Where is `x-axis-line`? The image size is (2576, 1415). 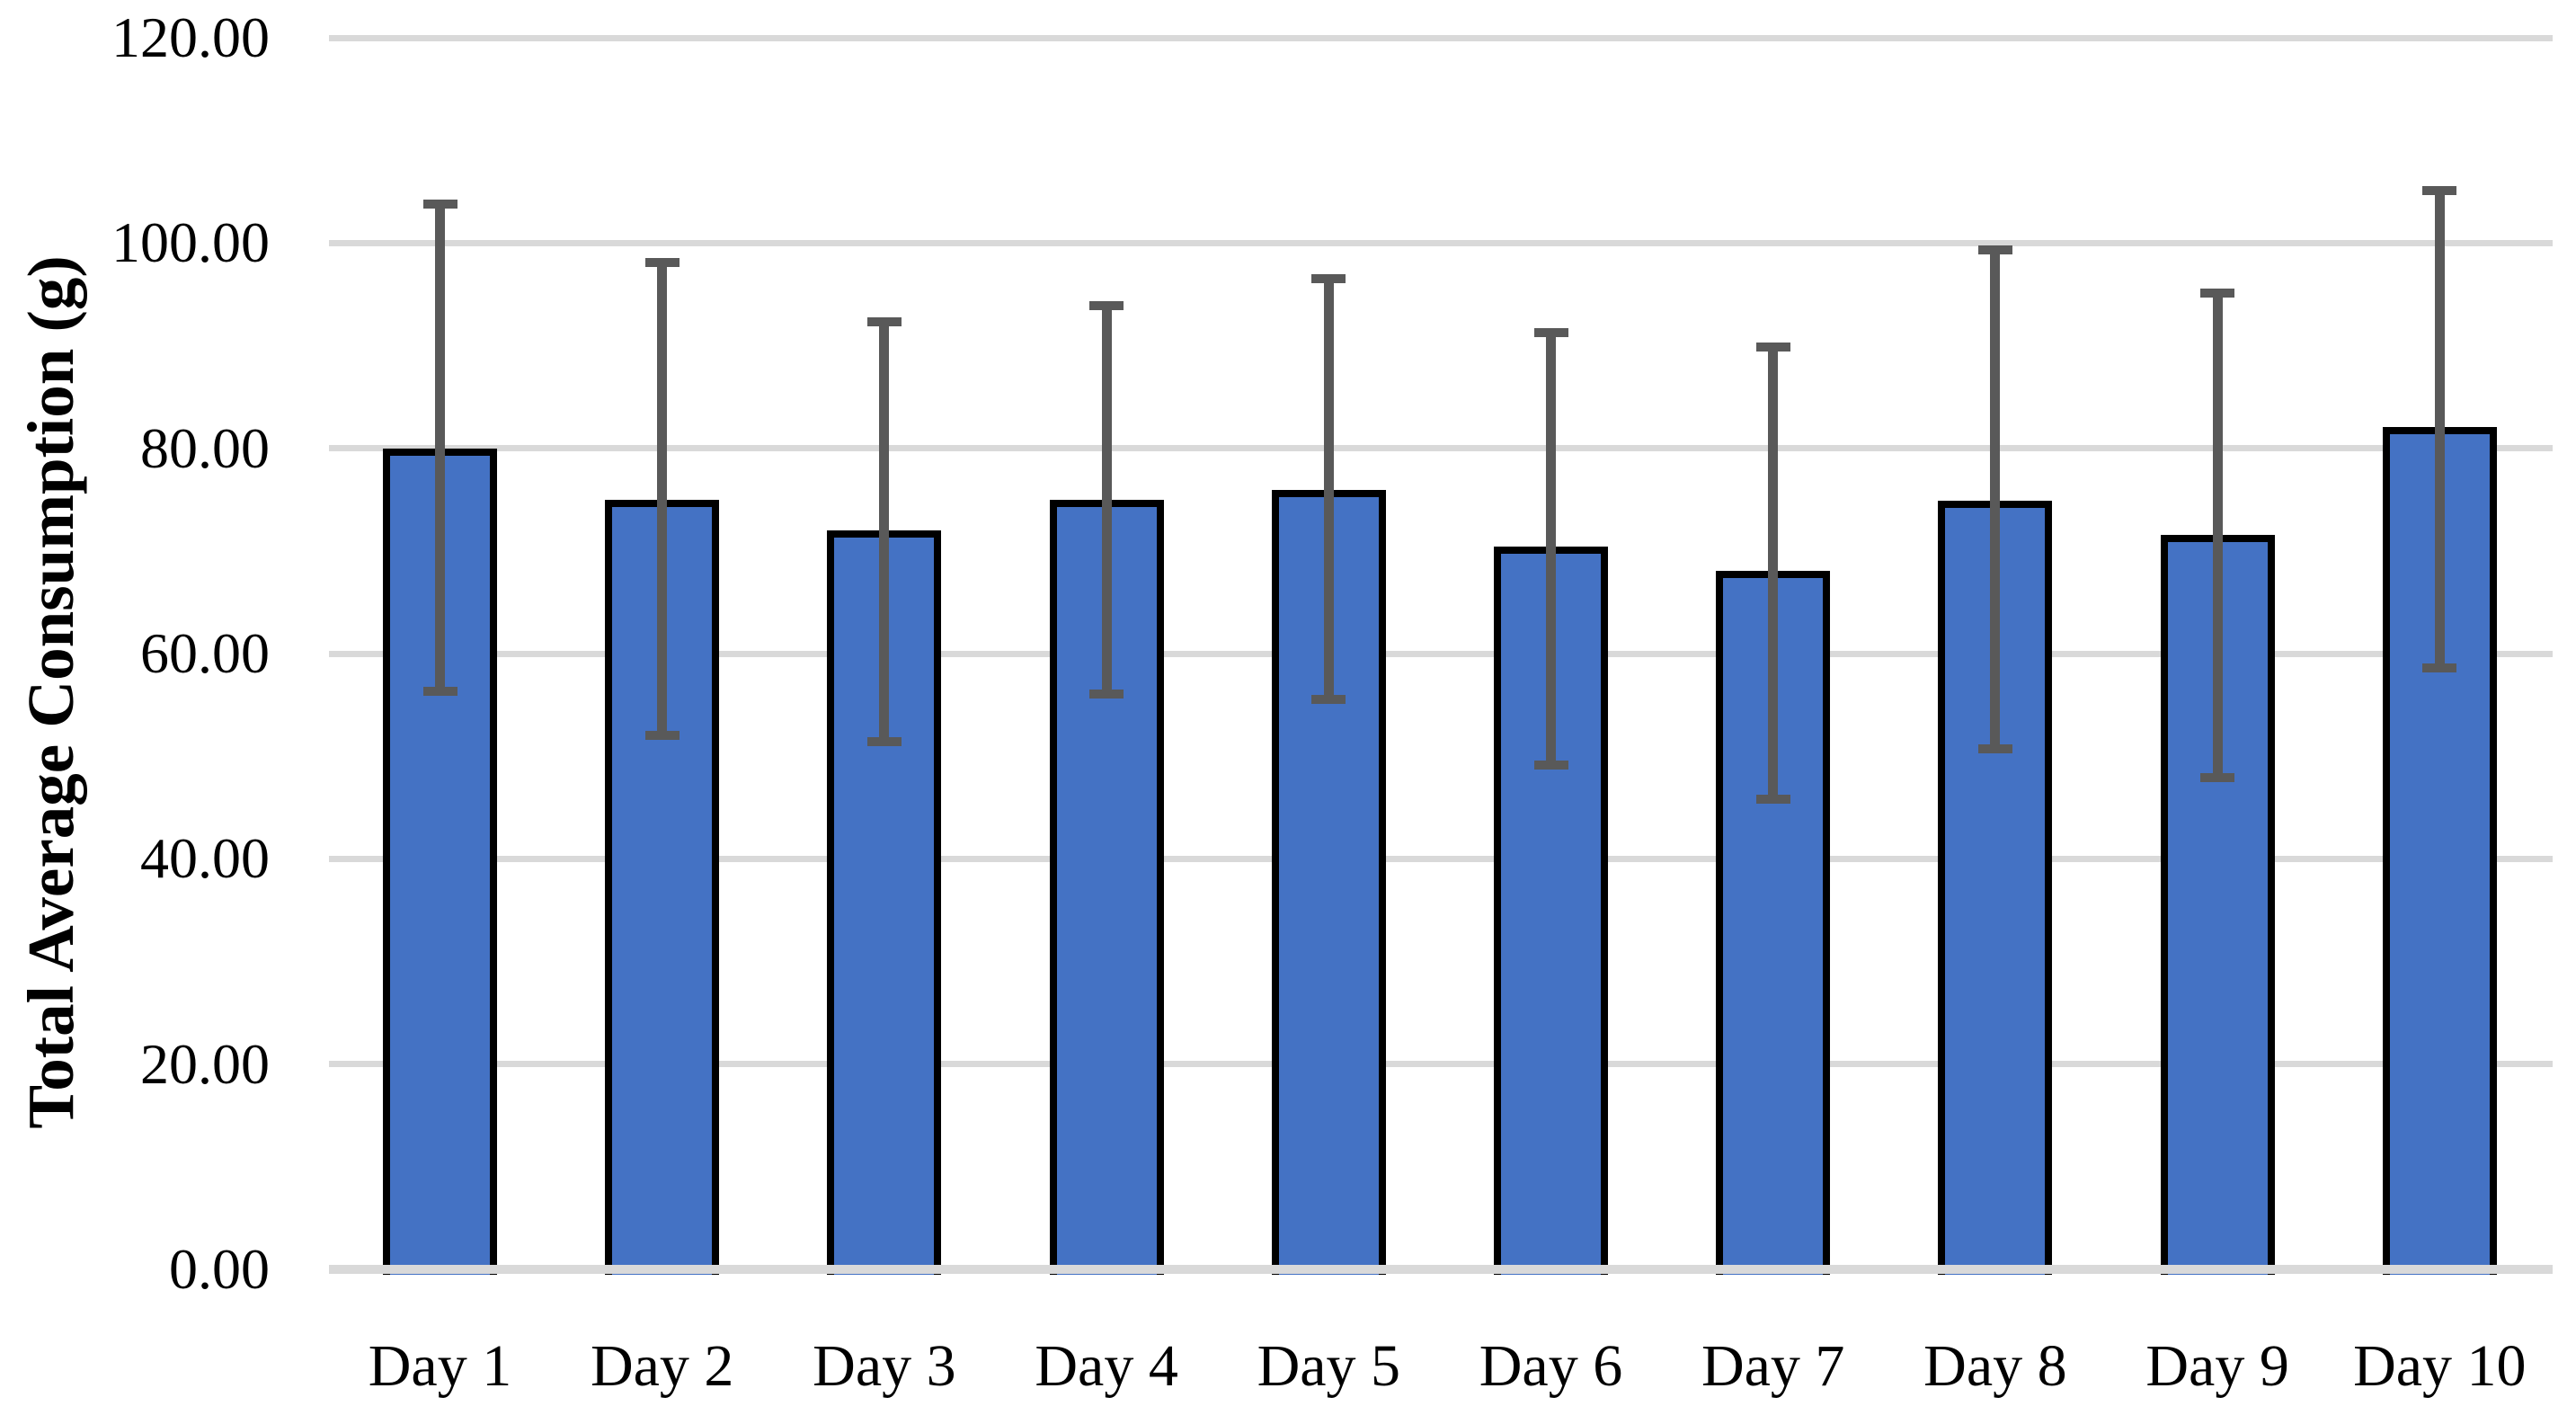 x-axis-line is located at coordinates (1441, 1269).